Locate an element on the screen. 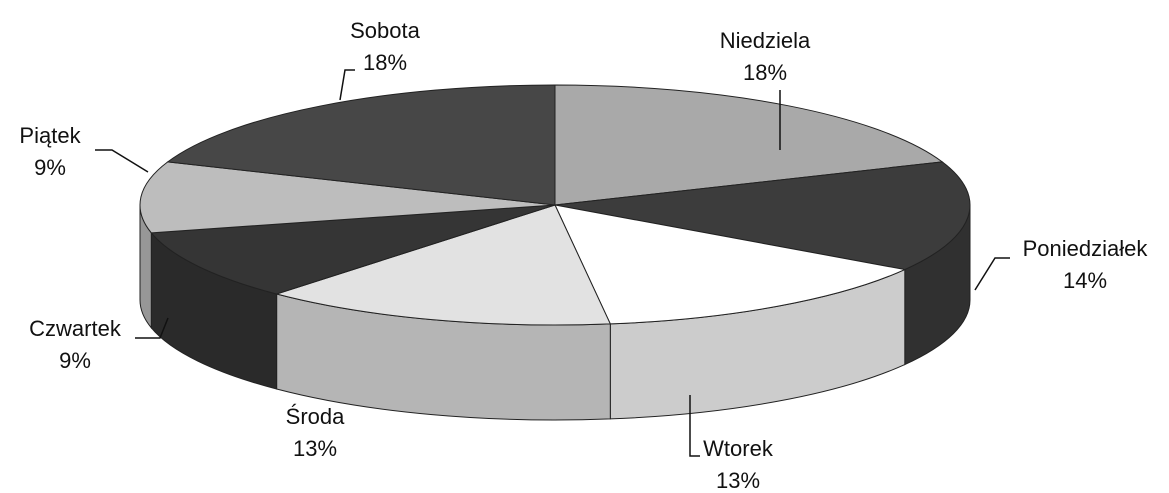 The height and width of the screenshot is (493, 1169). slice-label: Niedziela is located at coordinates (765, 40).